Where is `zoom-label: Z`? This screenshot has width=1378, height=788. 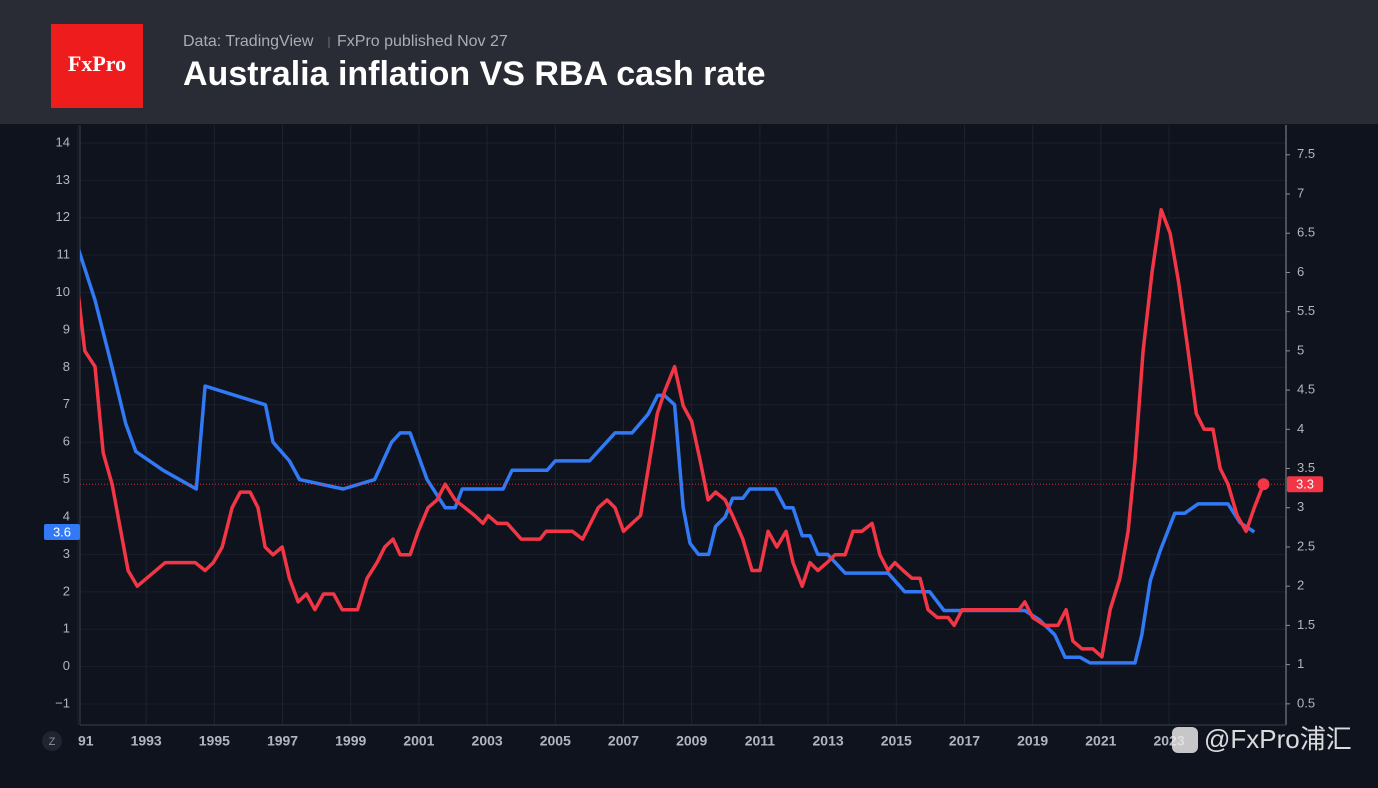 zoom-label: Z is located at coordinates (52, 742).